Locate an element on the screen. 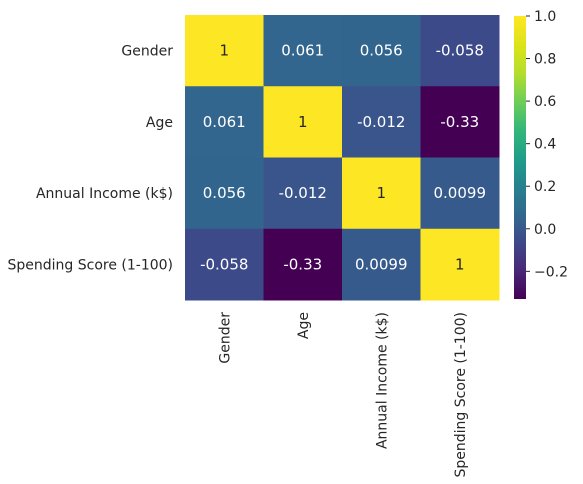 This screenshot has width=583, height=484. y-tick-label-3: Spending Score (1-100) is located at coordinates (90, 265).